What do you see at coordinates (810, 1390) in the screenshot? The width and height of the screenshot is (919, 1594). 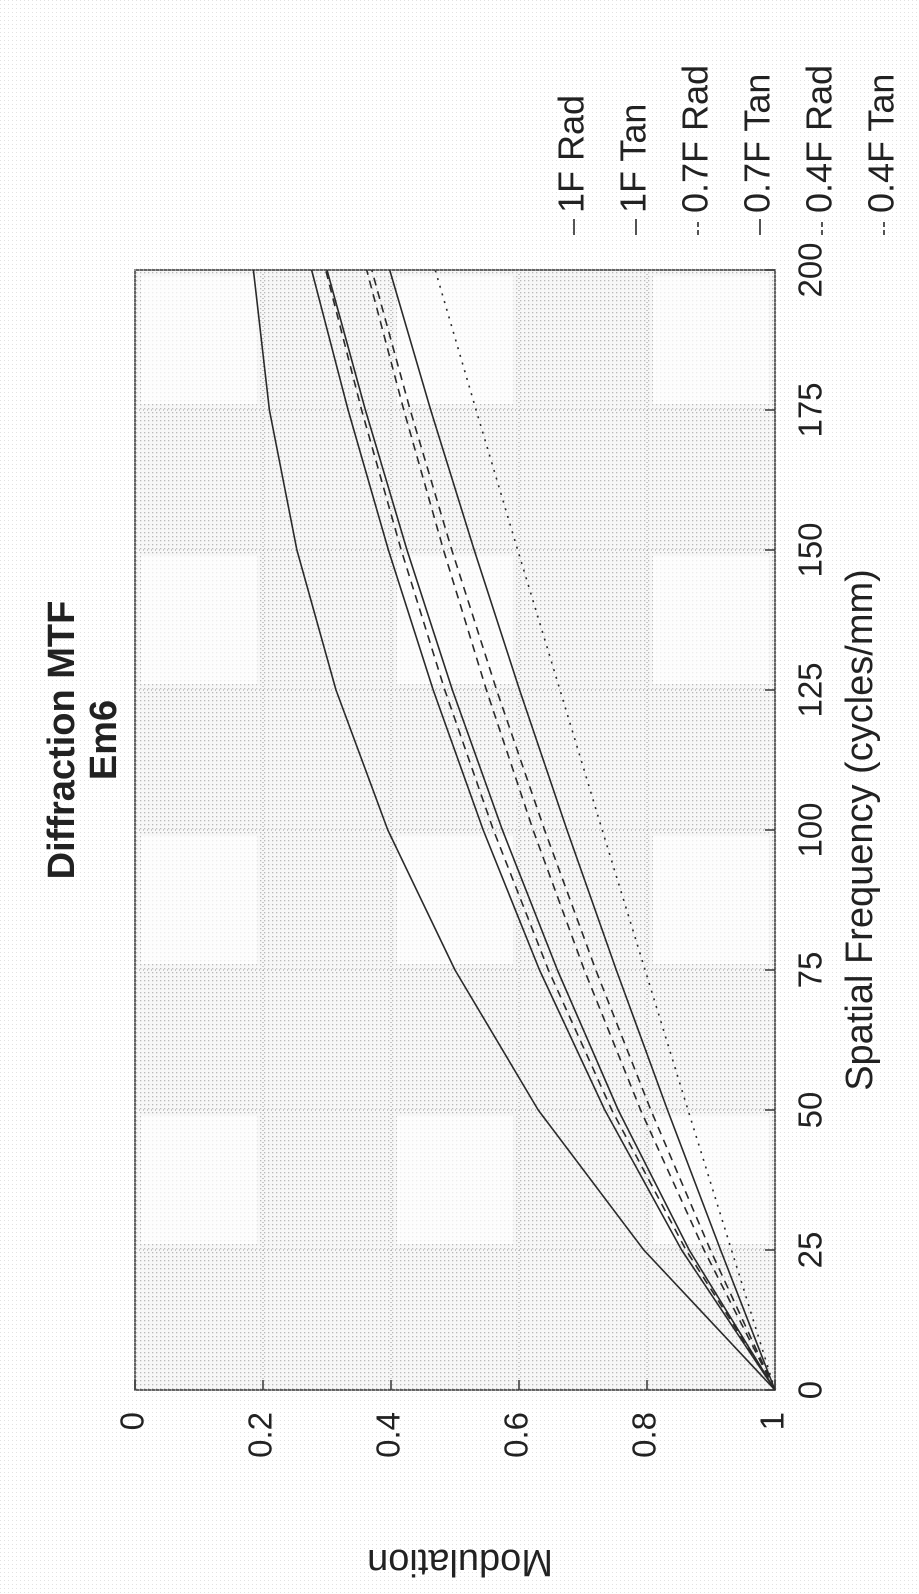 I see `x-tick-label: 0` at bounding box center [810, 1390].